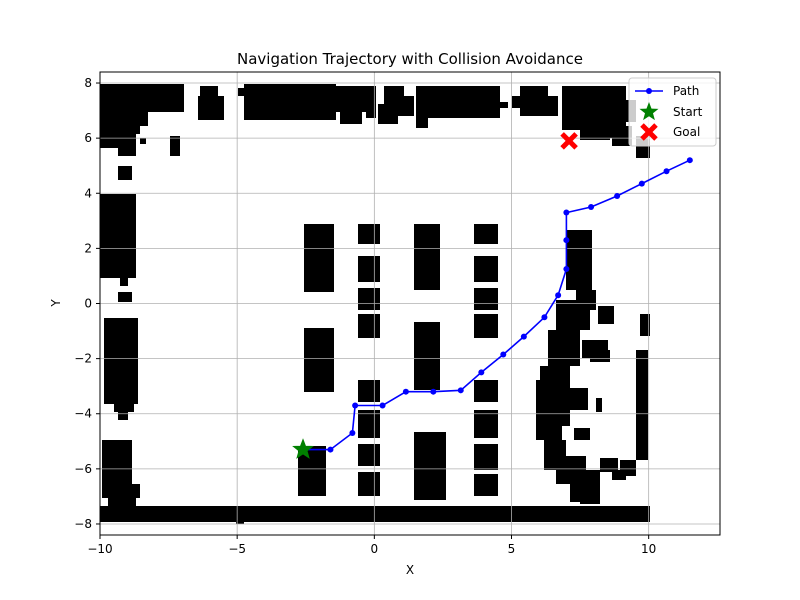 This screenshot has height=600, width=800. What do you see at coordinates (672, 112) in the screenshot?
I see `legend: Path Start Goal` at bounding box center [672, 112].